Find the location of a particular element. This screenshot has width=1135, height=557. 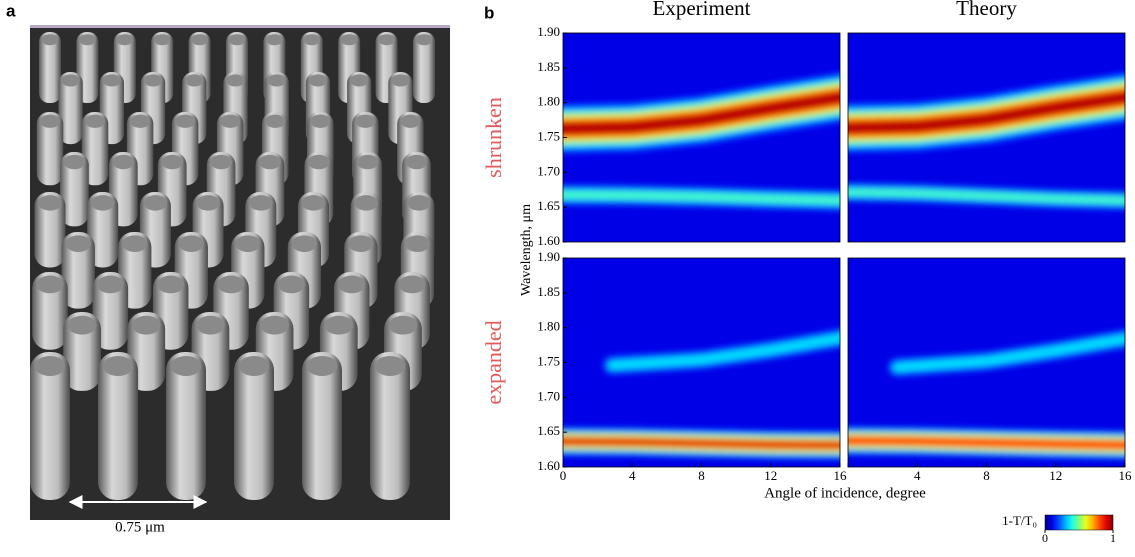

colorbar-tick-label: 0 is located at coordinates (1045, 538).